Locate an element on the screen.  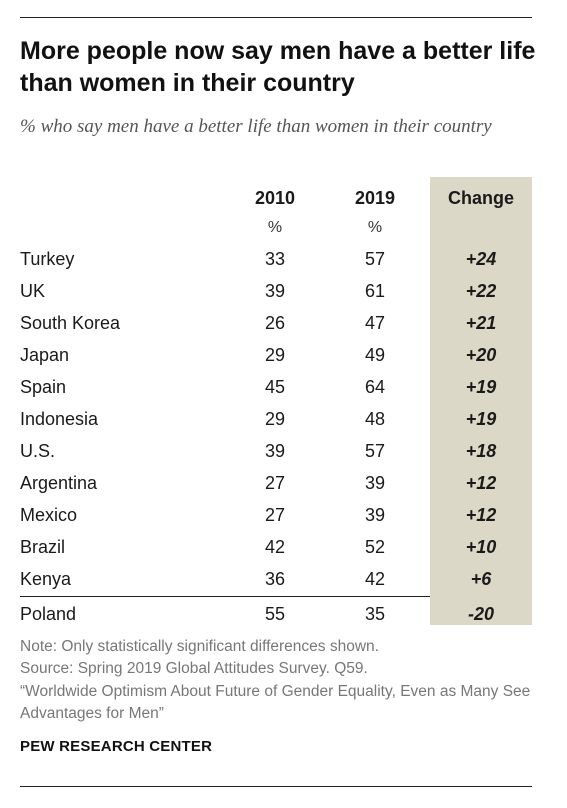
country-label: Brazil is located at coordinates (43, 547).